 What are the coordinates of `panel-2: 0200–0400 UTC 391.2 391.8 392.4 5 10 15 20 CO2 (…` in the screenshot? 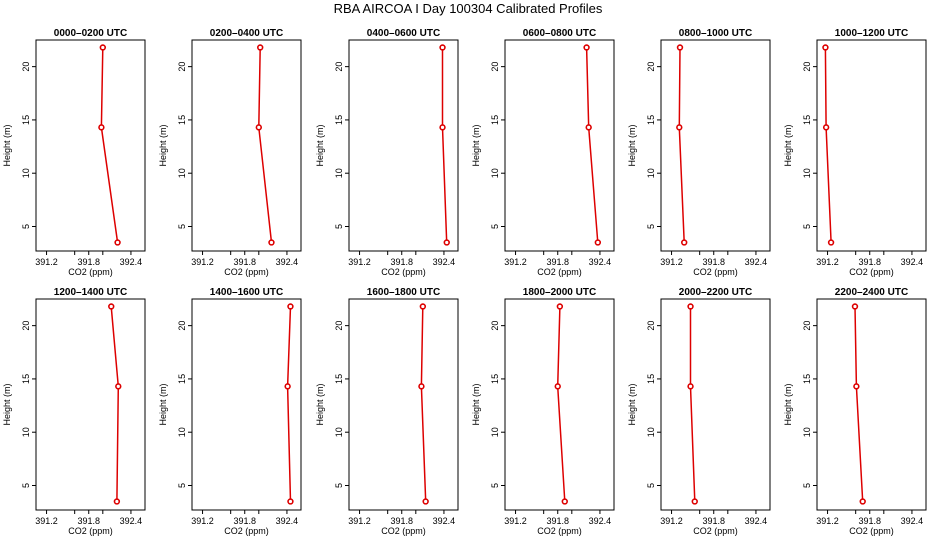 It's located at (230, 152).